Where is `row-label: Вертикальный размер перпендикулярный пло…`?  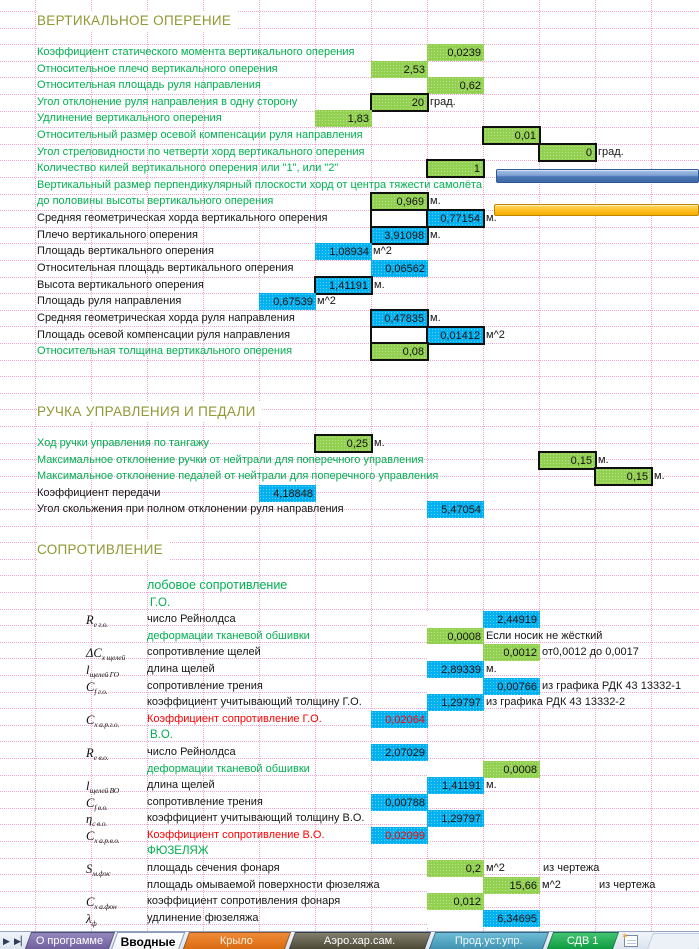 row-label: Вертикальный размер перпендикулярный пло… is located at coordinates (260, 185).